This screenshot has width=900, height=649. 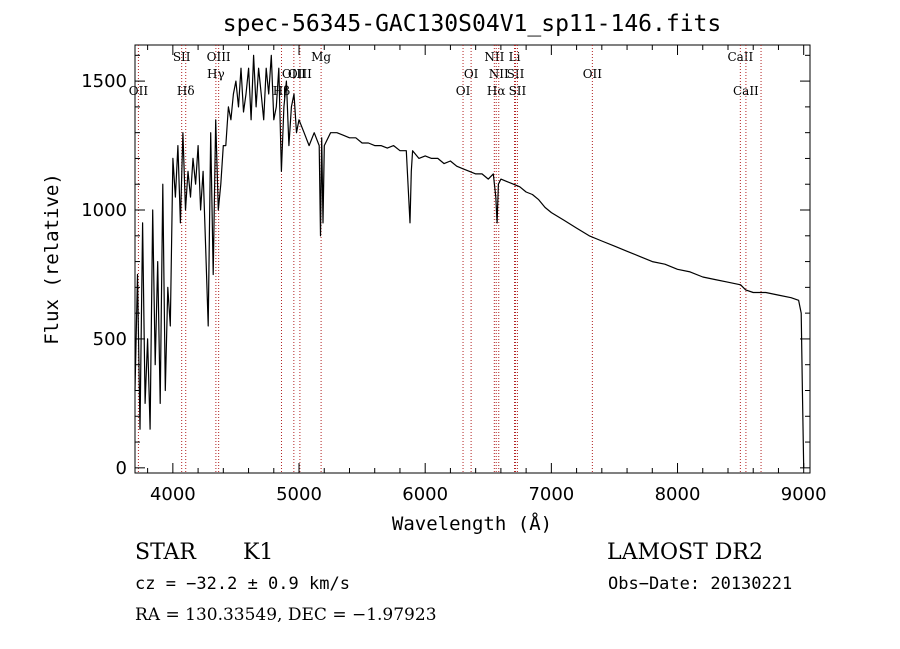 I want to click on x-tick-label: 5000, so click(x=299, y=494).